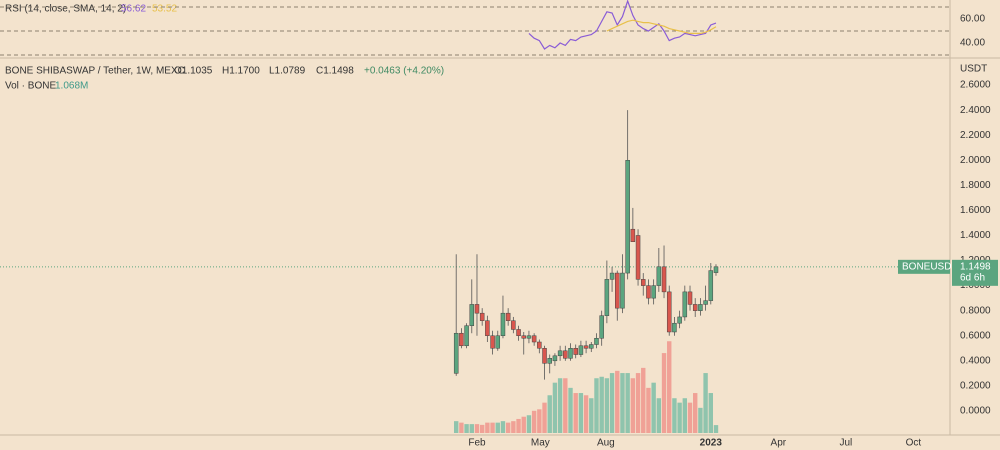 The image size is (1000, 450). What do you see at coordinates (71, 86) in the screenshot?
I see `volume-value: 1.068M` at bounding box center [71, 86].